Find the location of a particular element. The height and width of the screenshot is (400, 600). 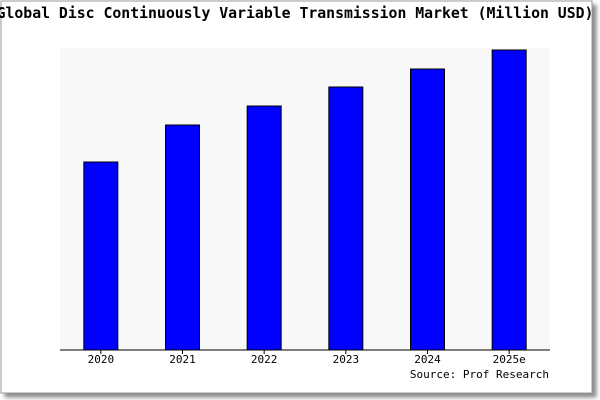

x-tick-label: 2025e is located at coordinates (509, 359).